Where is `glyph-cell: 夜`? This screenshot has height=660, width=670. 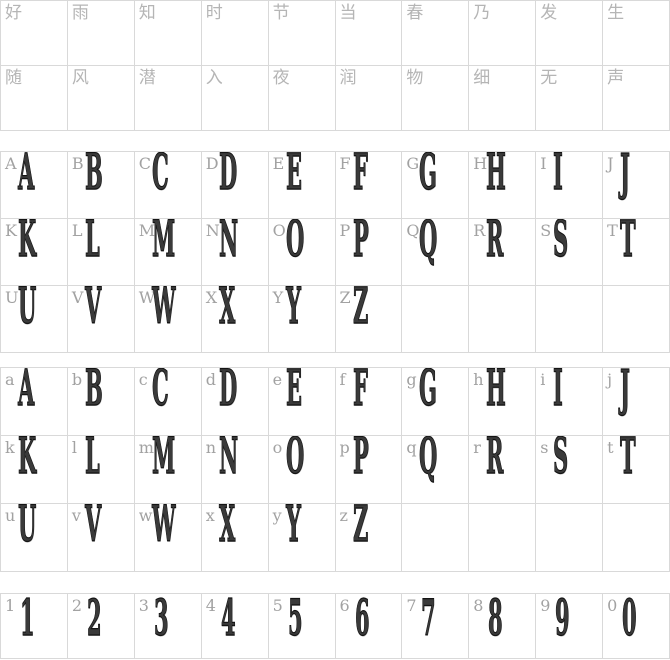 glyph-cell: 夜 is located at coordinates (302, 98).